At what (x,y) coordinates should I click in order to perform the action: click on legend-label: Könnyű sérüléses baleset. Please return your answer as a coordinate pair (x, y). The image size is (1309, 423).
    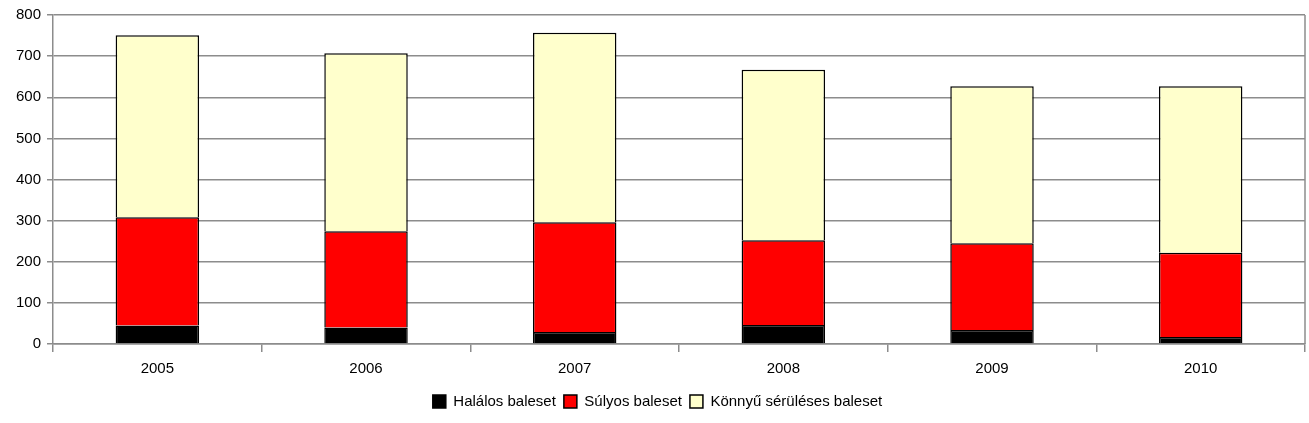
    Looking at the image, I should click on (797, 400).